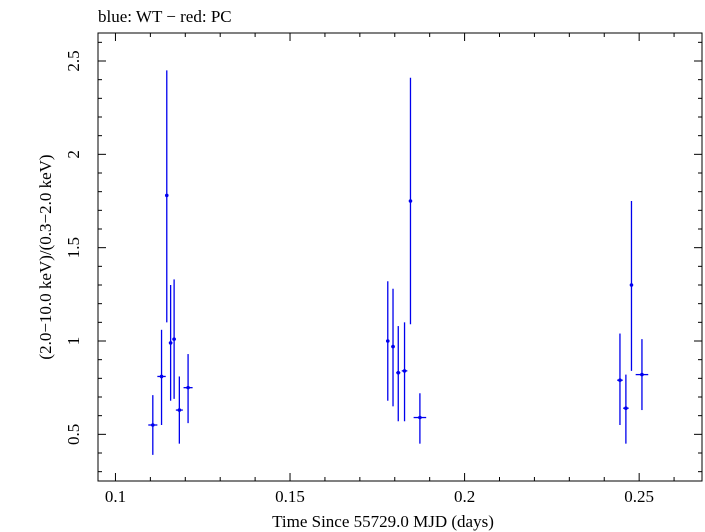  What do you see at coordinates (73, 247) in the screenshot?
I see `y-tick-label: 1.5` at bounding box center [73, 247].